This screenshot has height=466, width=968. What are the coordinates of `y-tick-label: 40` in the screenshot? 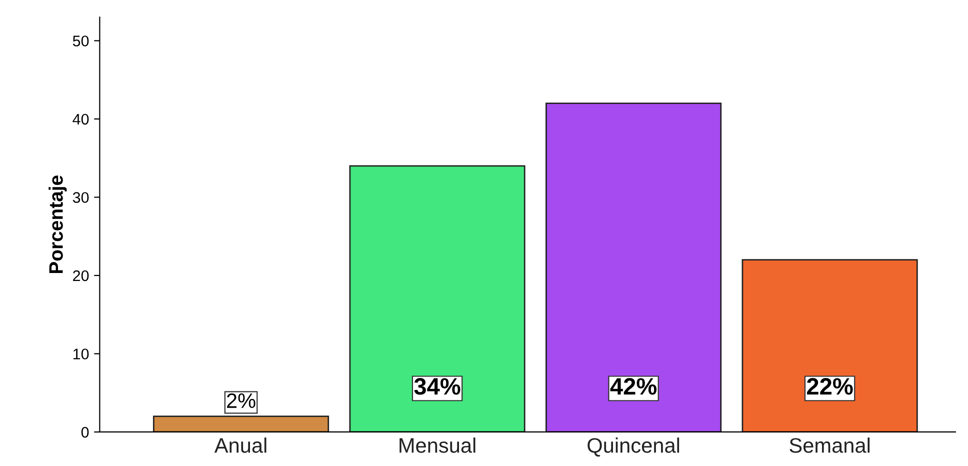 It's located at (80, 119).